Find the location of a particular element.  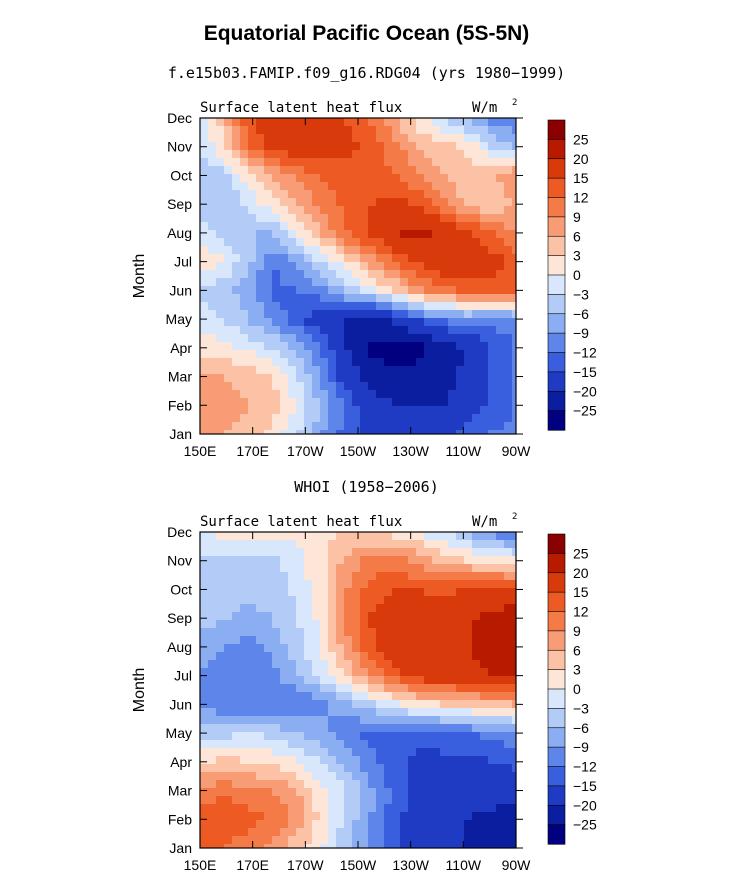

units-superscript: 2 is located at coordinates (514, 103).